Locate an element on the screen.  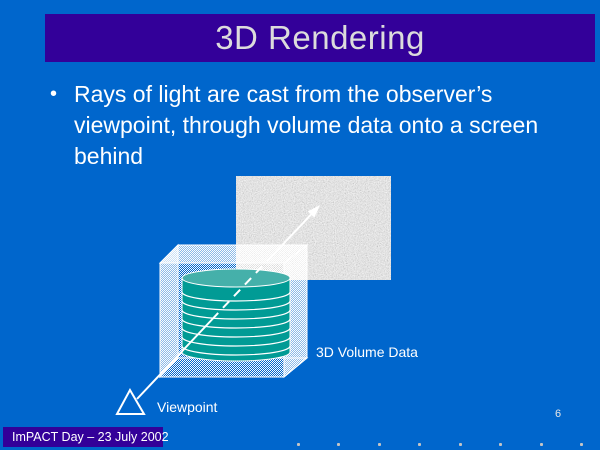
footer-text: ImPACT Day – 23 July 2002 is located at coordinates (90, 437).